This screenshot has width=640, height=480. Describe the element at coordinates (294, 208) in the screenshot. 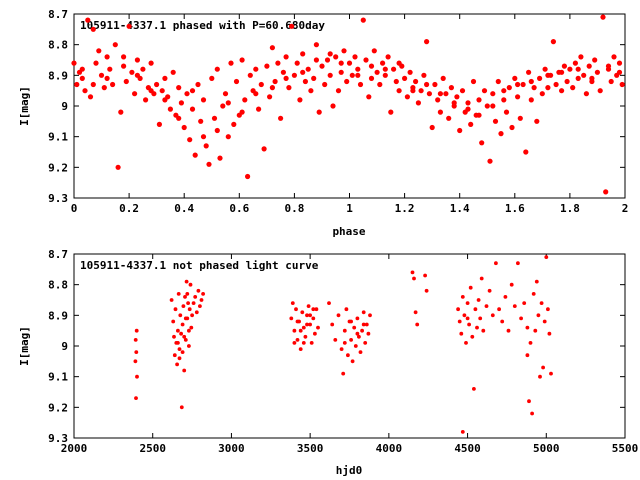

I see `phased-x-tick-label: 0.8` at that location.